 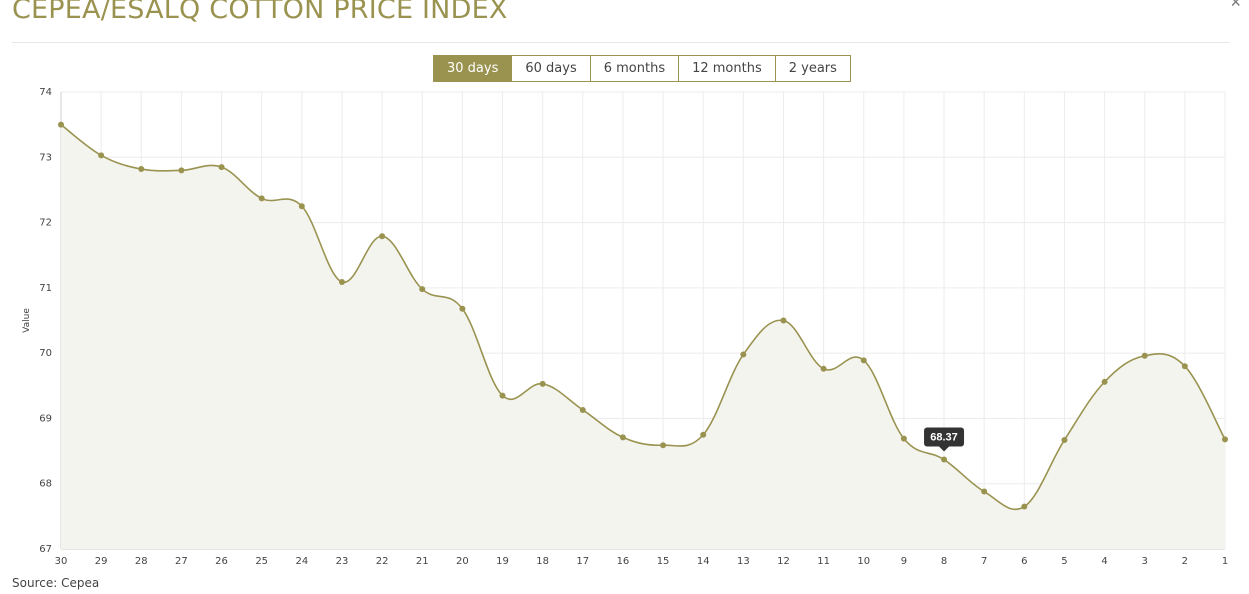 I want to click on x-tick-label: 27, so click(x=181, y=561).